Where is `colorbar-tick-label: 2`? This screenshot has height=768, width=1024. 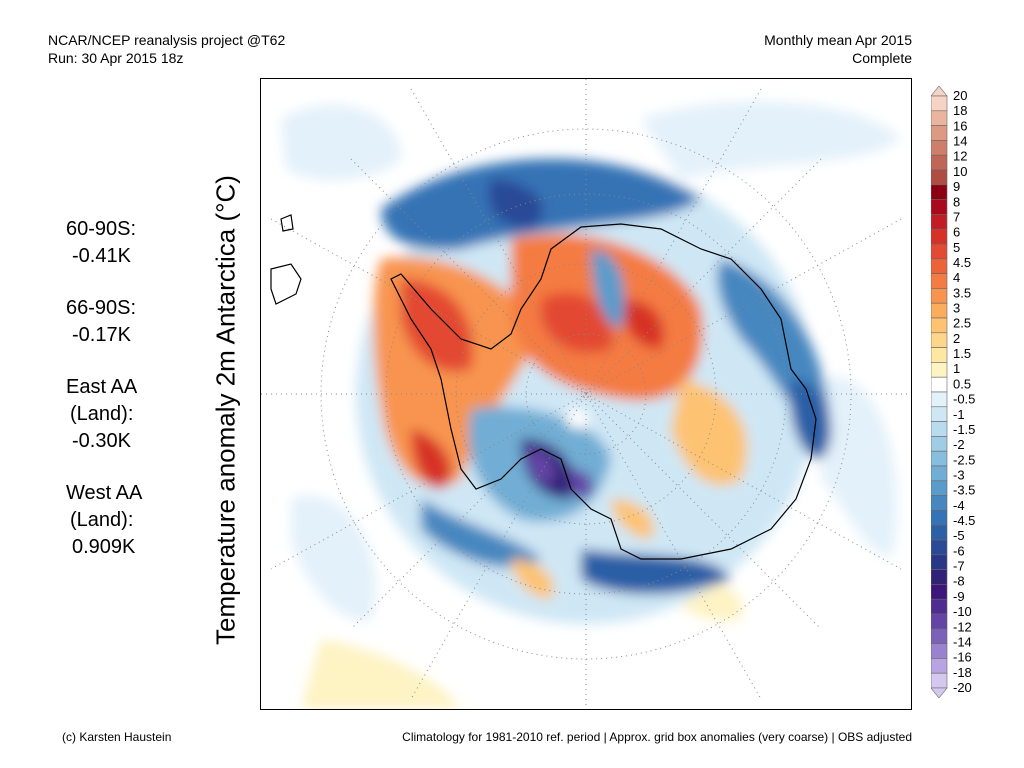
colorbar-tick-label: 2 is located at coordinates (956, 338).